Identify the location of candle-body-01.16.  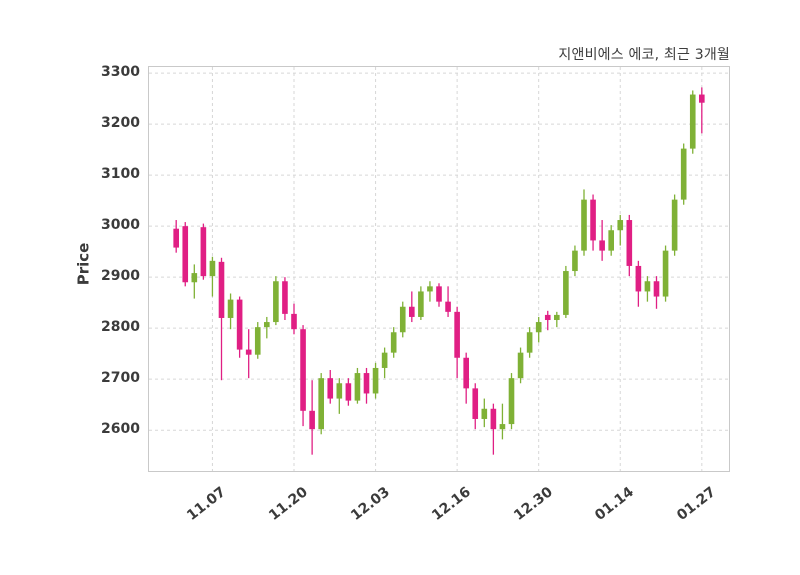
(638, 278).